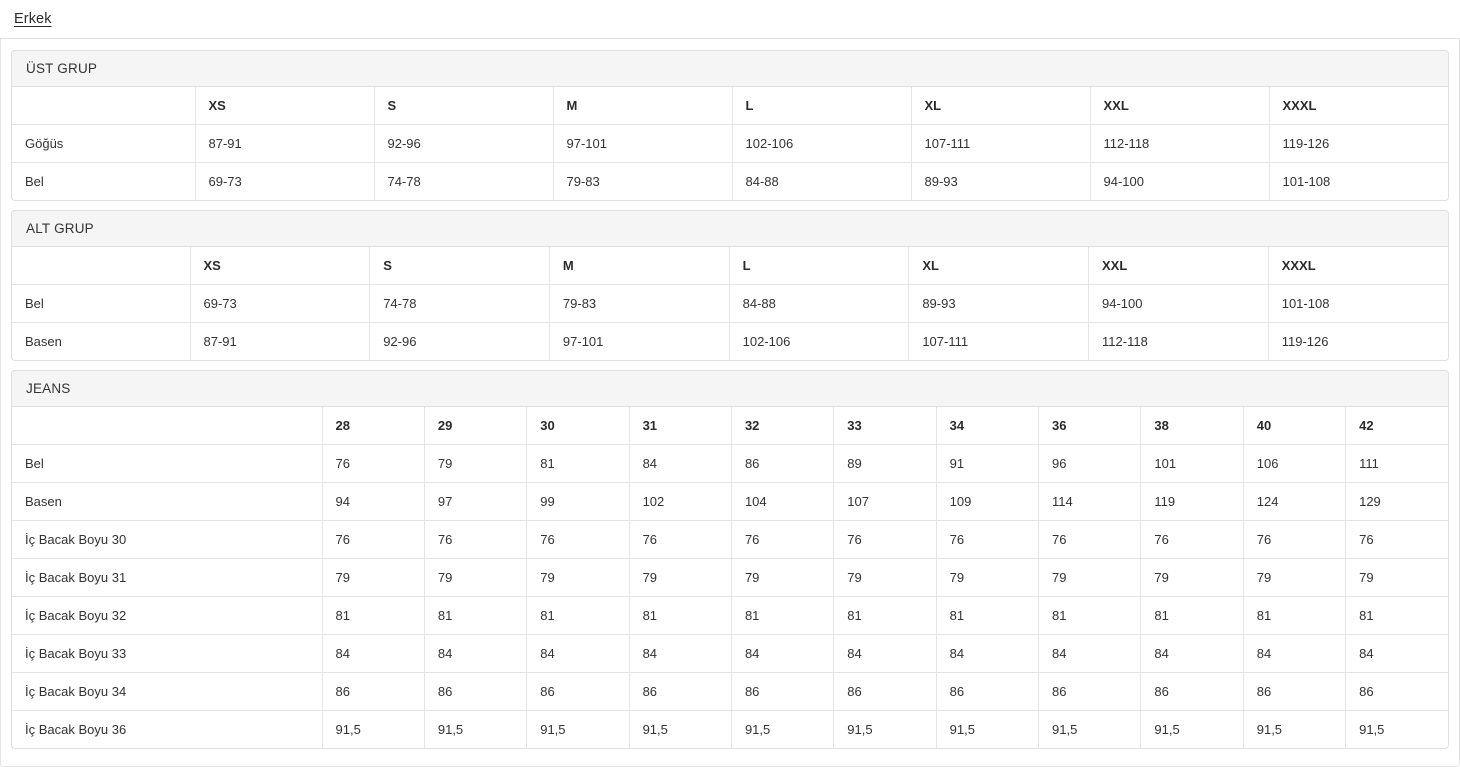  What do you see at coordinates (1192, 426) in the screenshot?
I see `column-header-38: 38` at bounding box center [1192, 426].